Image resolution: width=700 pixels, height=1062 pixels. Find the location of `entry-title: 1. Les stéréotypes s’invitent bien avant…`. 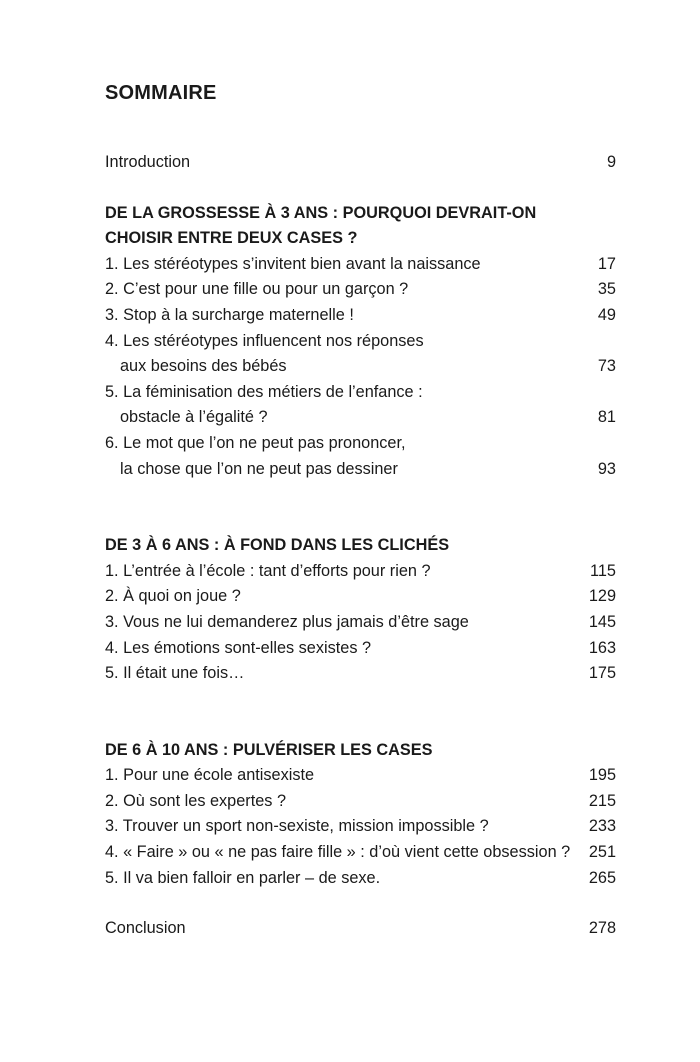

entry-title: 1. Les stéréotypes s’invitent bien avant… is located at coordinates (293, 263).